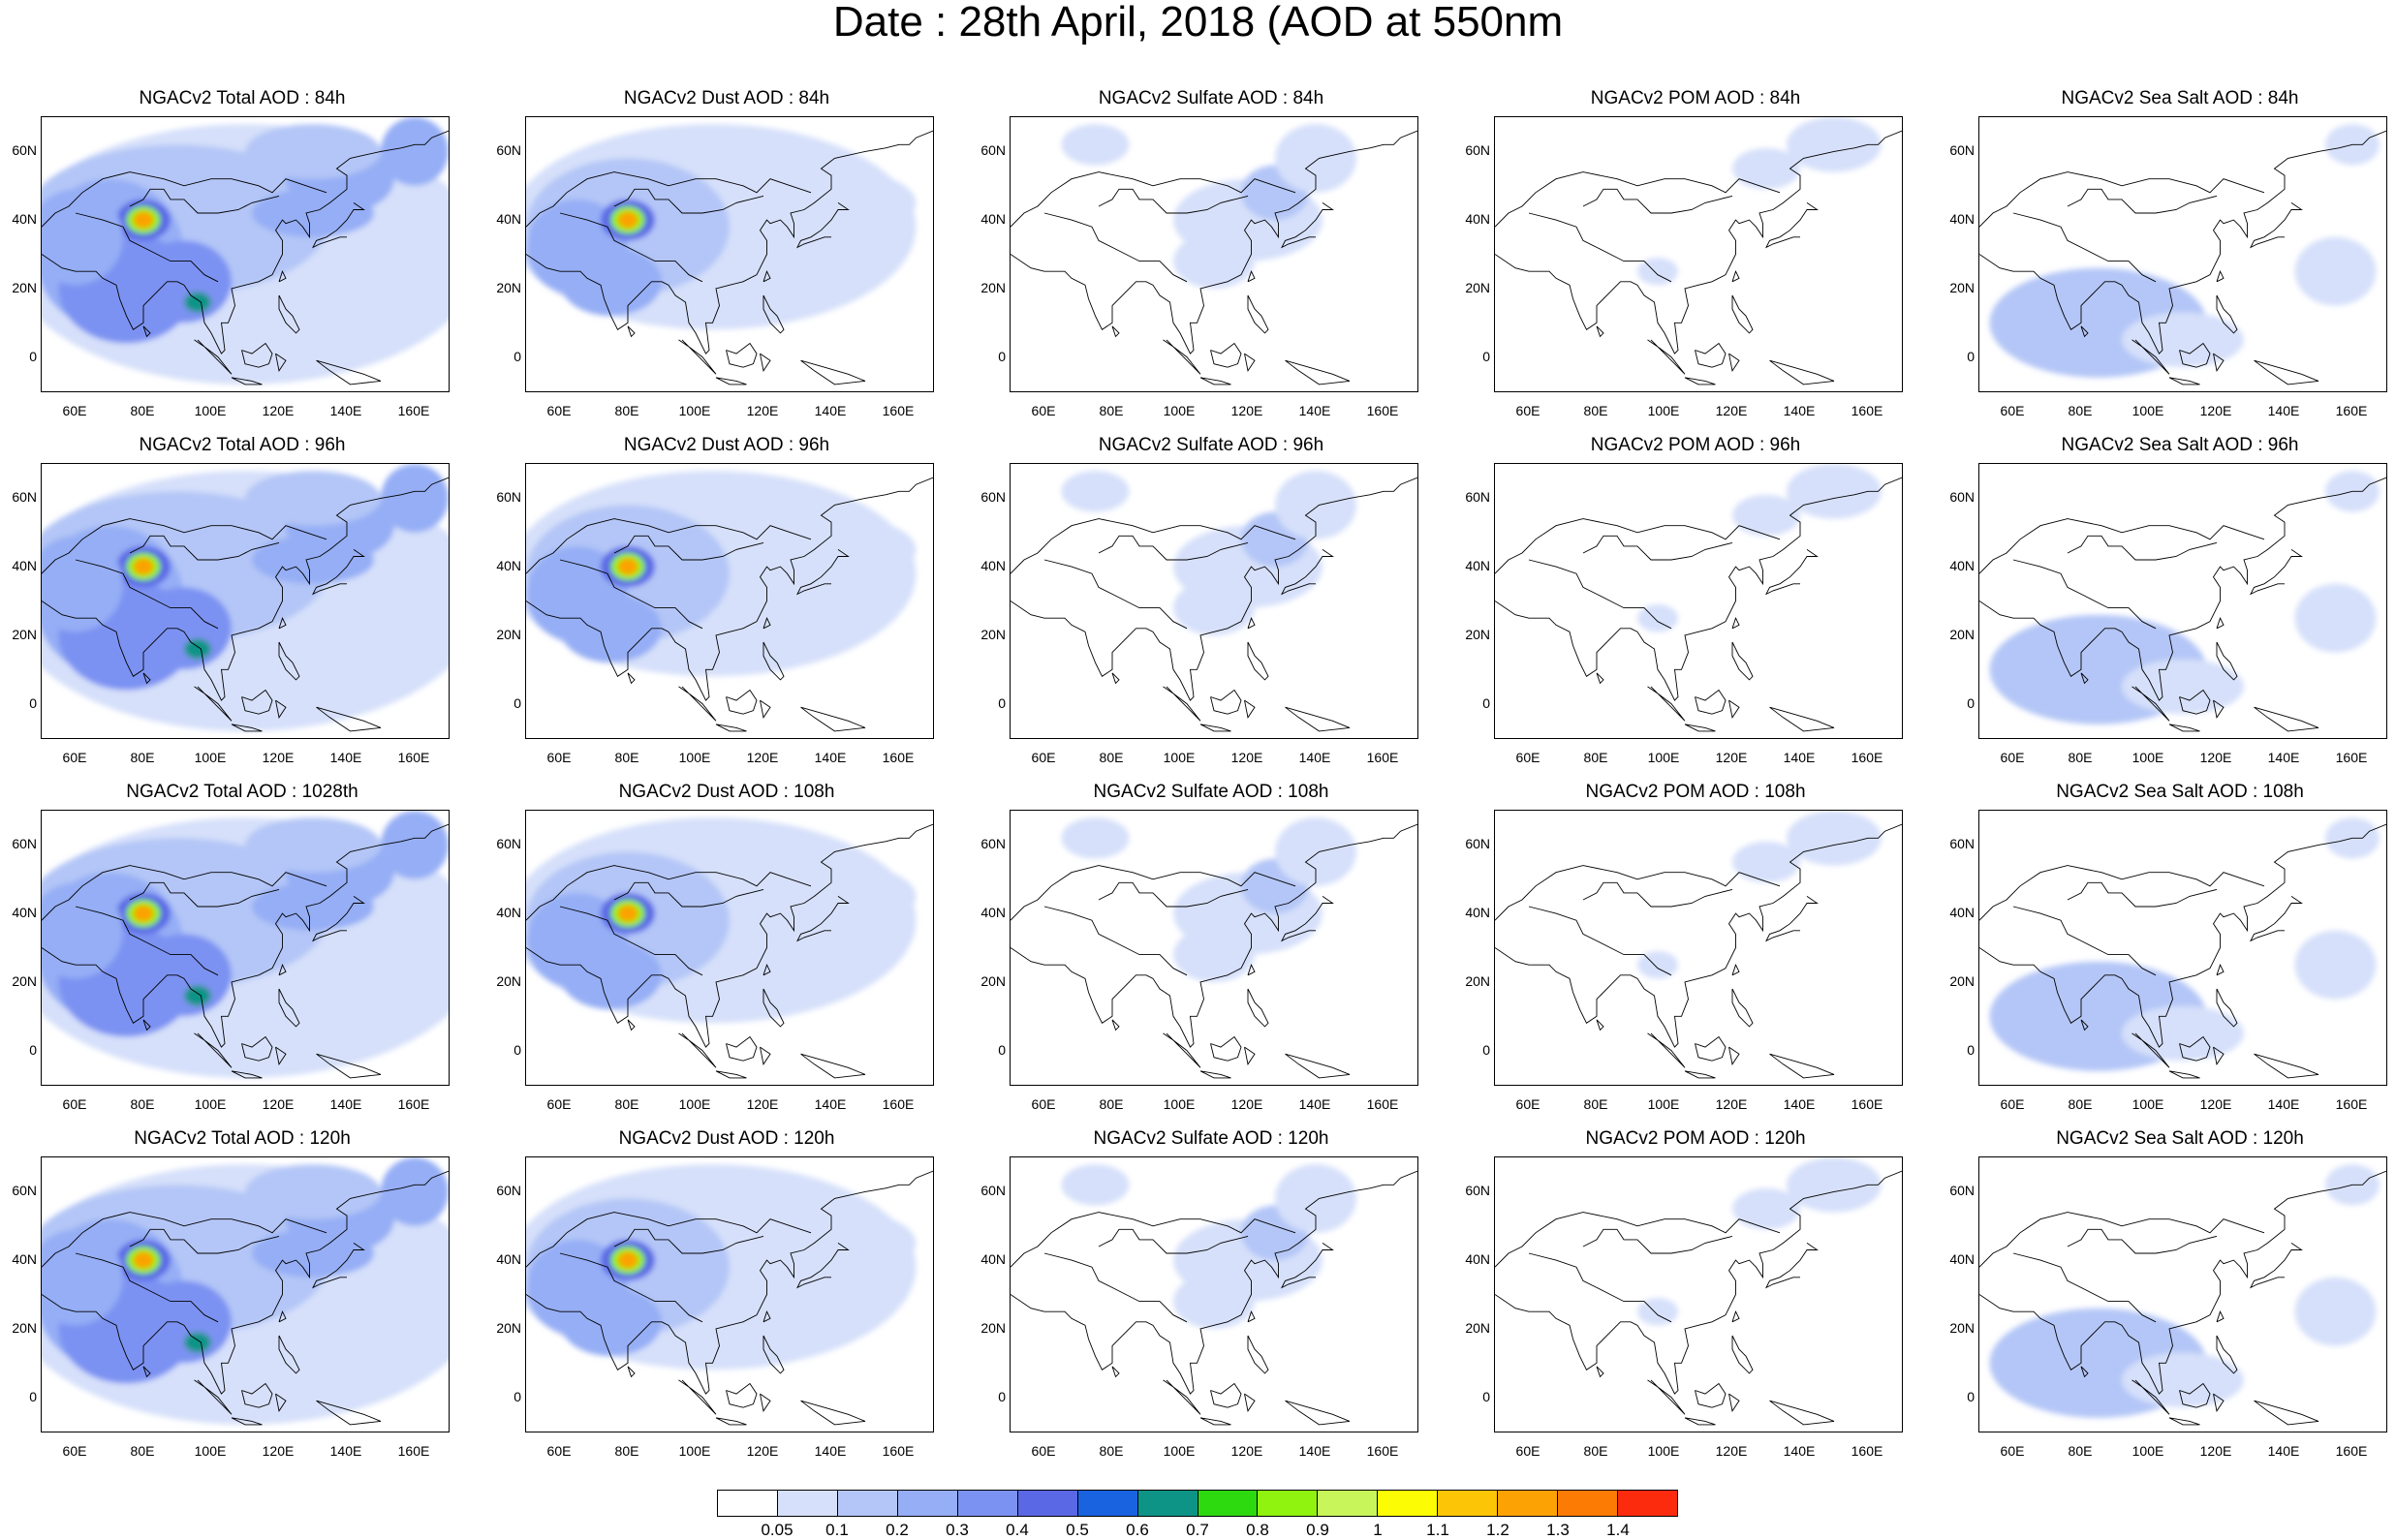 This screenshot has width=2396, height=1540. What do you see at coordinates (1197, 1503) in the screenshot?
I see `colorbar` at bounding box center [1197, 1503].